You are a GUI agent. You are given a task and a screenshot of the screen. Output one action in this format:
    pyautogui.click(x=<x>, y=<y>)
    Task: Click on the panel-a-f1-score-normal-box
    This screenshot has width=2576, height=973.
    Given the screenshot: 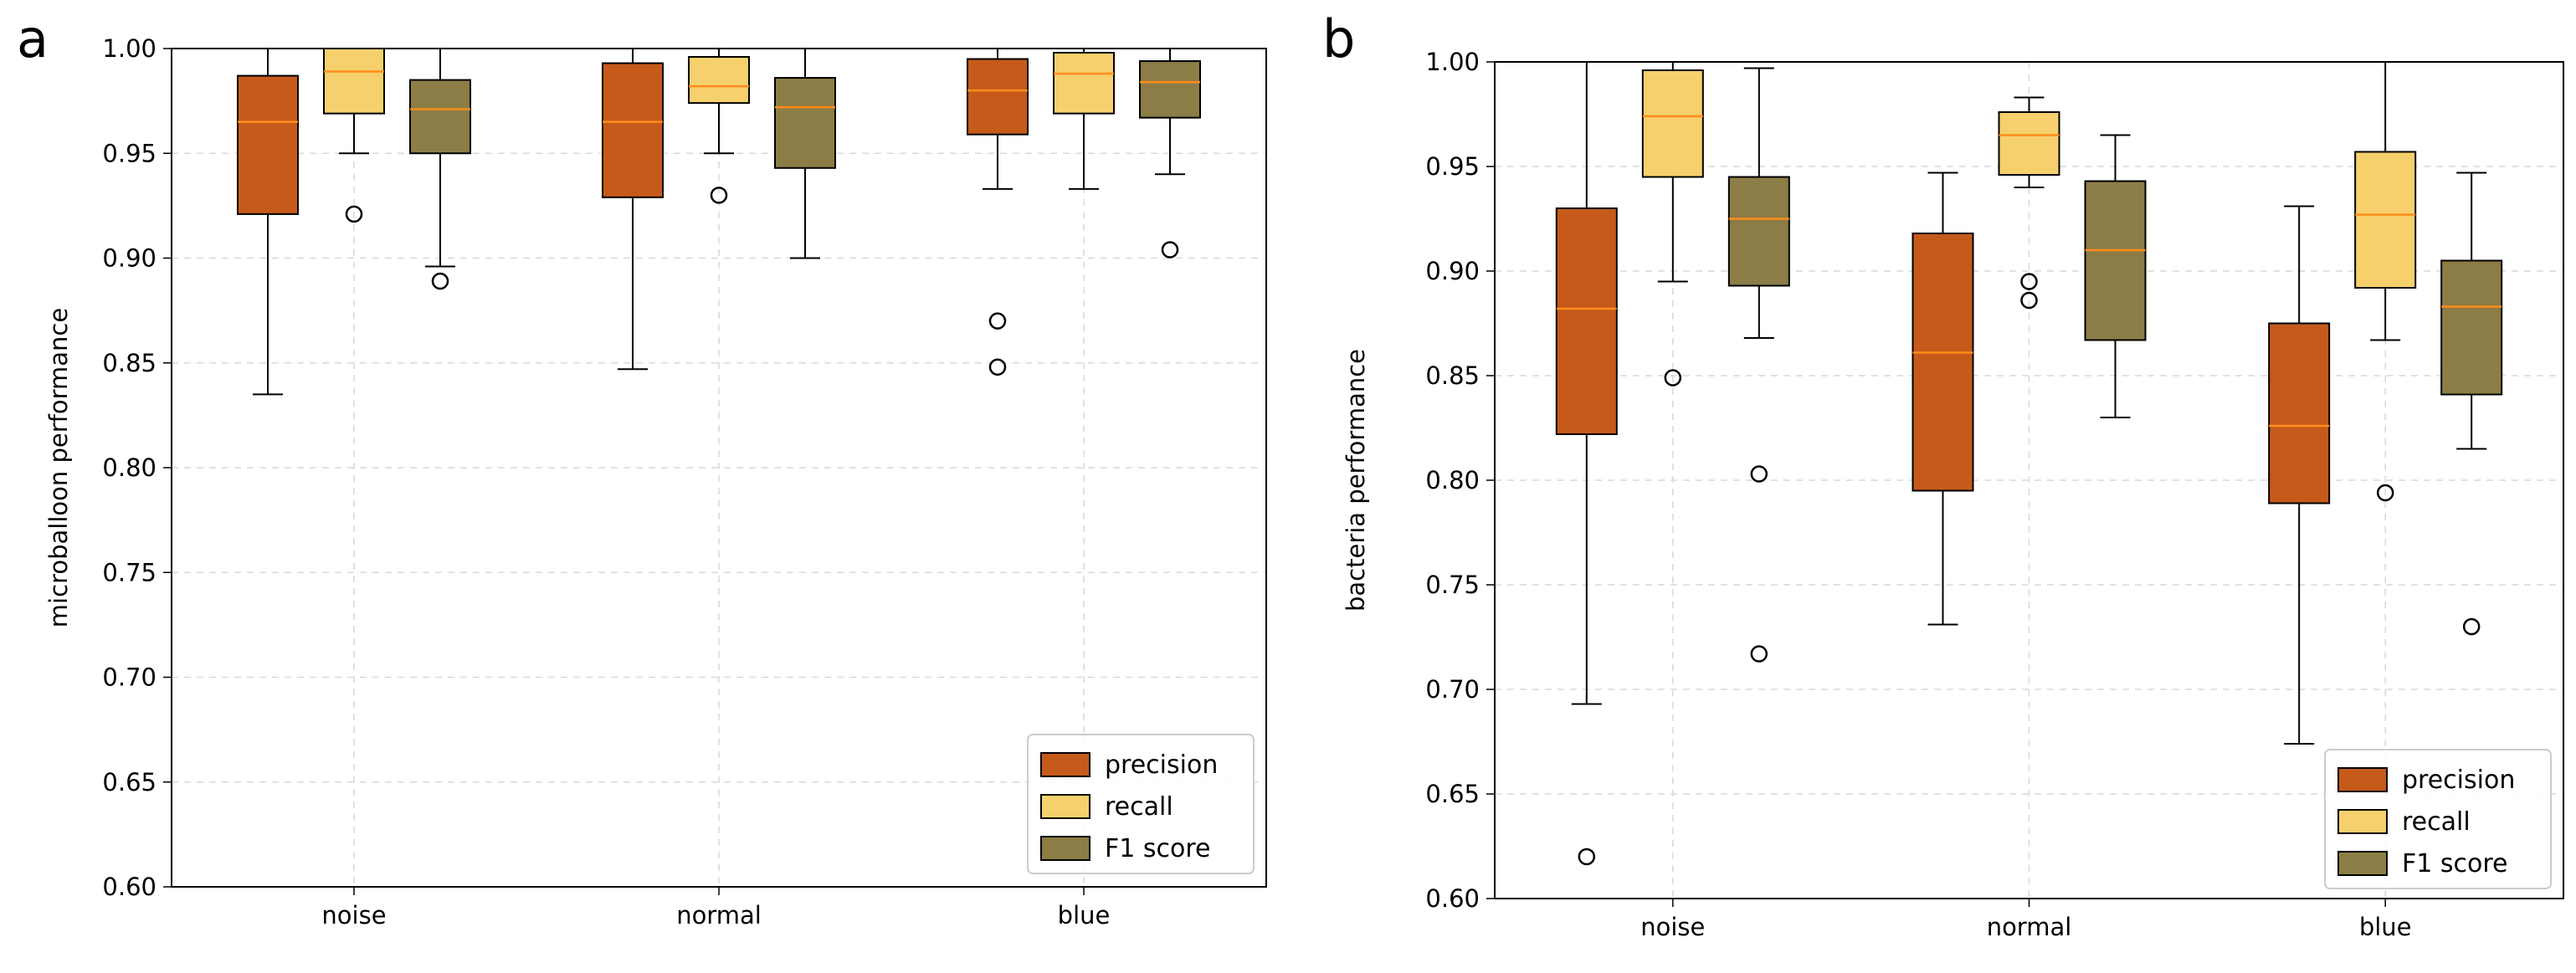 What is the action you would take?
    pyautogui.click(x=805, y=153)
    